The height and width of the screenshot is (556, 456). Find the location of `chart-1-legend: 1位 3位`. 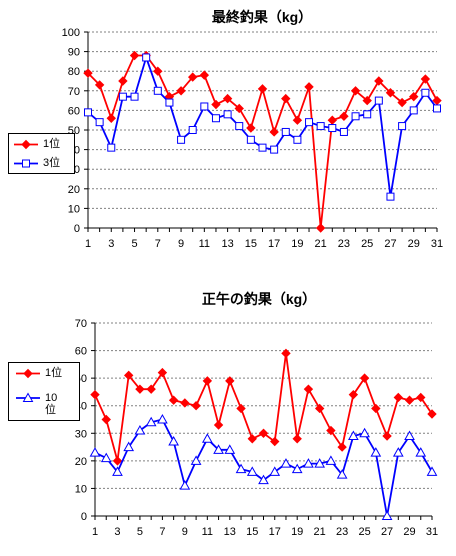

chart-1-legend: 1位 3位 is located at coordinates (41, 153).